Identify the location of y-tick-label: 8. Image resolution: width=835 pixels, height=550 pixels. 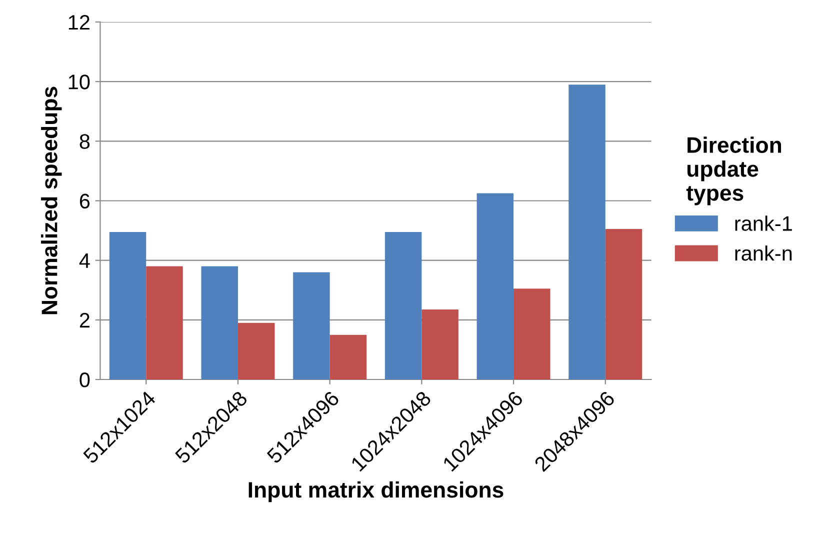
(85, 141).